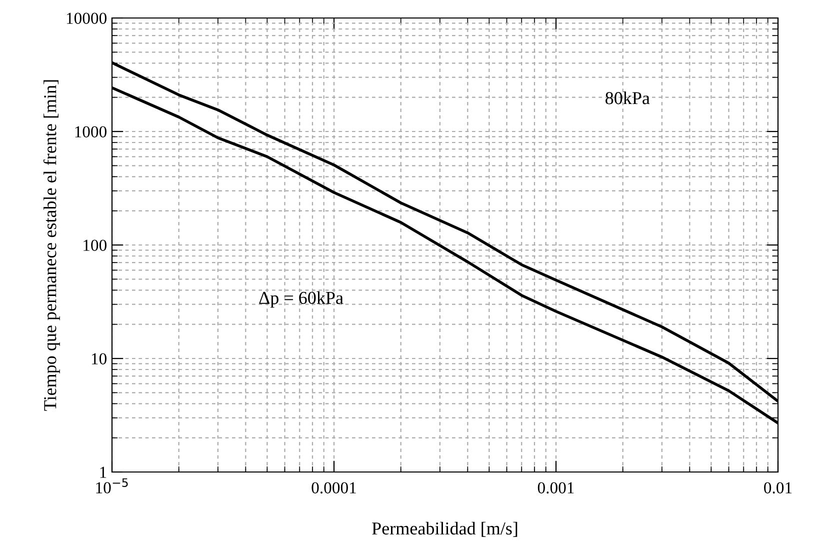  What do you see at coordinates (91, 132) in the screenshot?
I see `y-tick-label: 1000` at bounding box center [91, 132].